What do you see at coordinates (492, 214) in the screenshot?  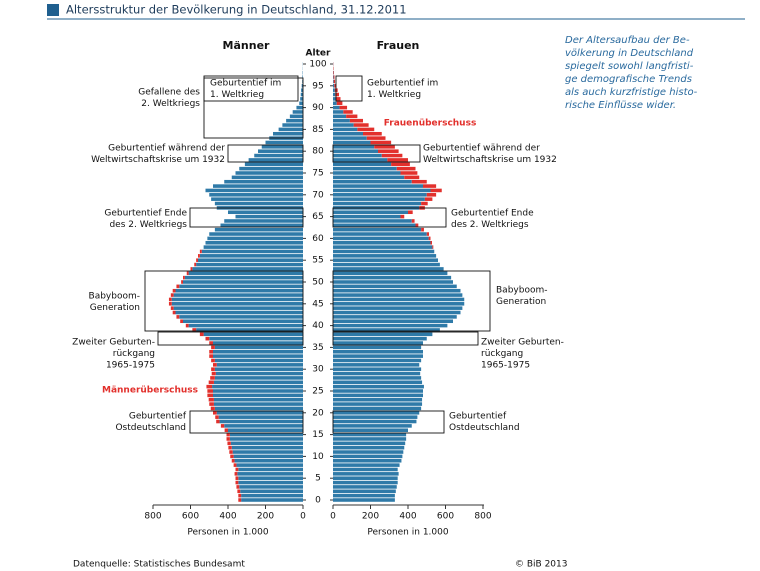 I see `annotation-text: Geburtentief Ende` at bounding box center [492, 214].